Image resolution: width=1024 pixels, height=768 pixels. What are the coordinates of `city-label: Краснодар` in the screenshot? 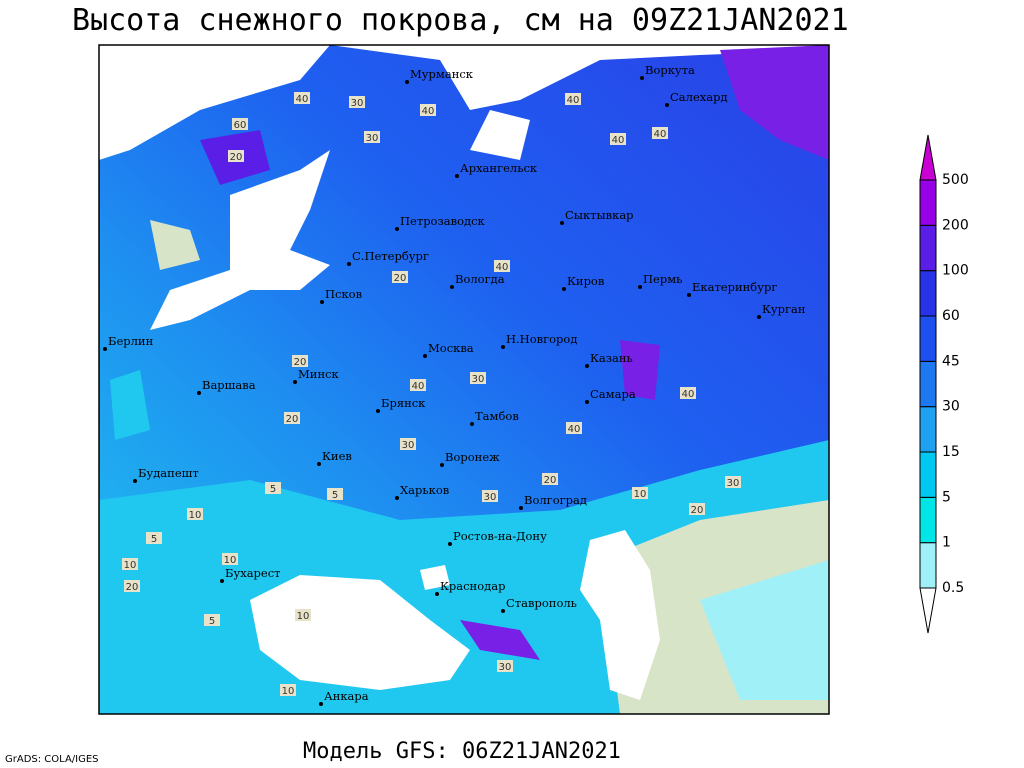 It's located at (472, 586).